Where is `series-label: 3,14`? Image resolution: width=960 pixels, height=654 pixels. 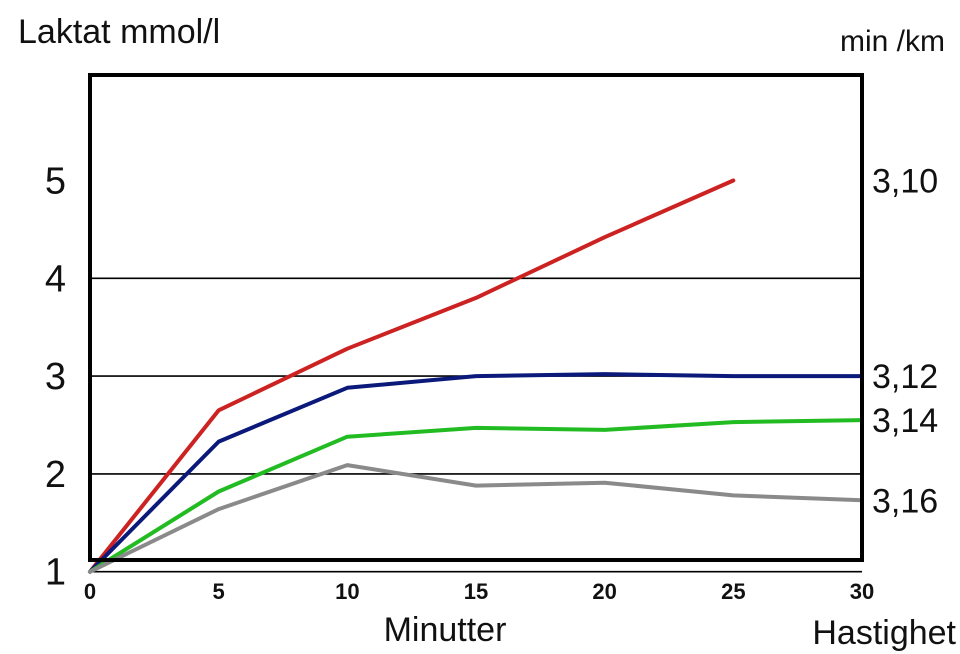 series-label: 3,14 is located at coordinates (905, 421).